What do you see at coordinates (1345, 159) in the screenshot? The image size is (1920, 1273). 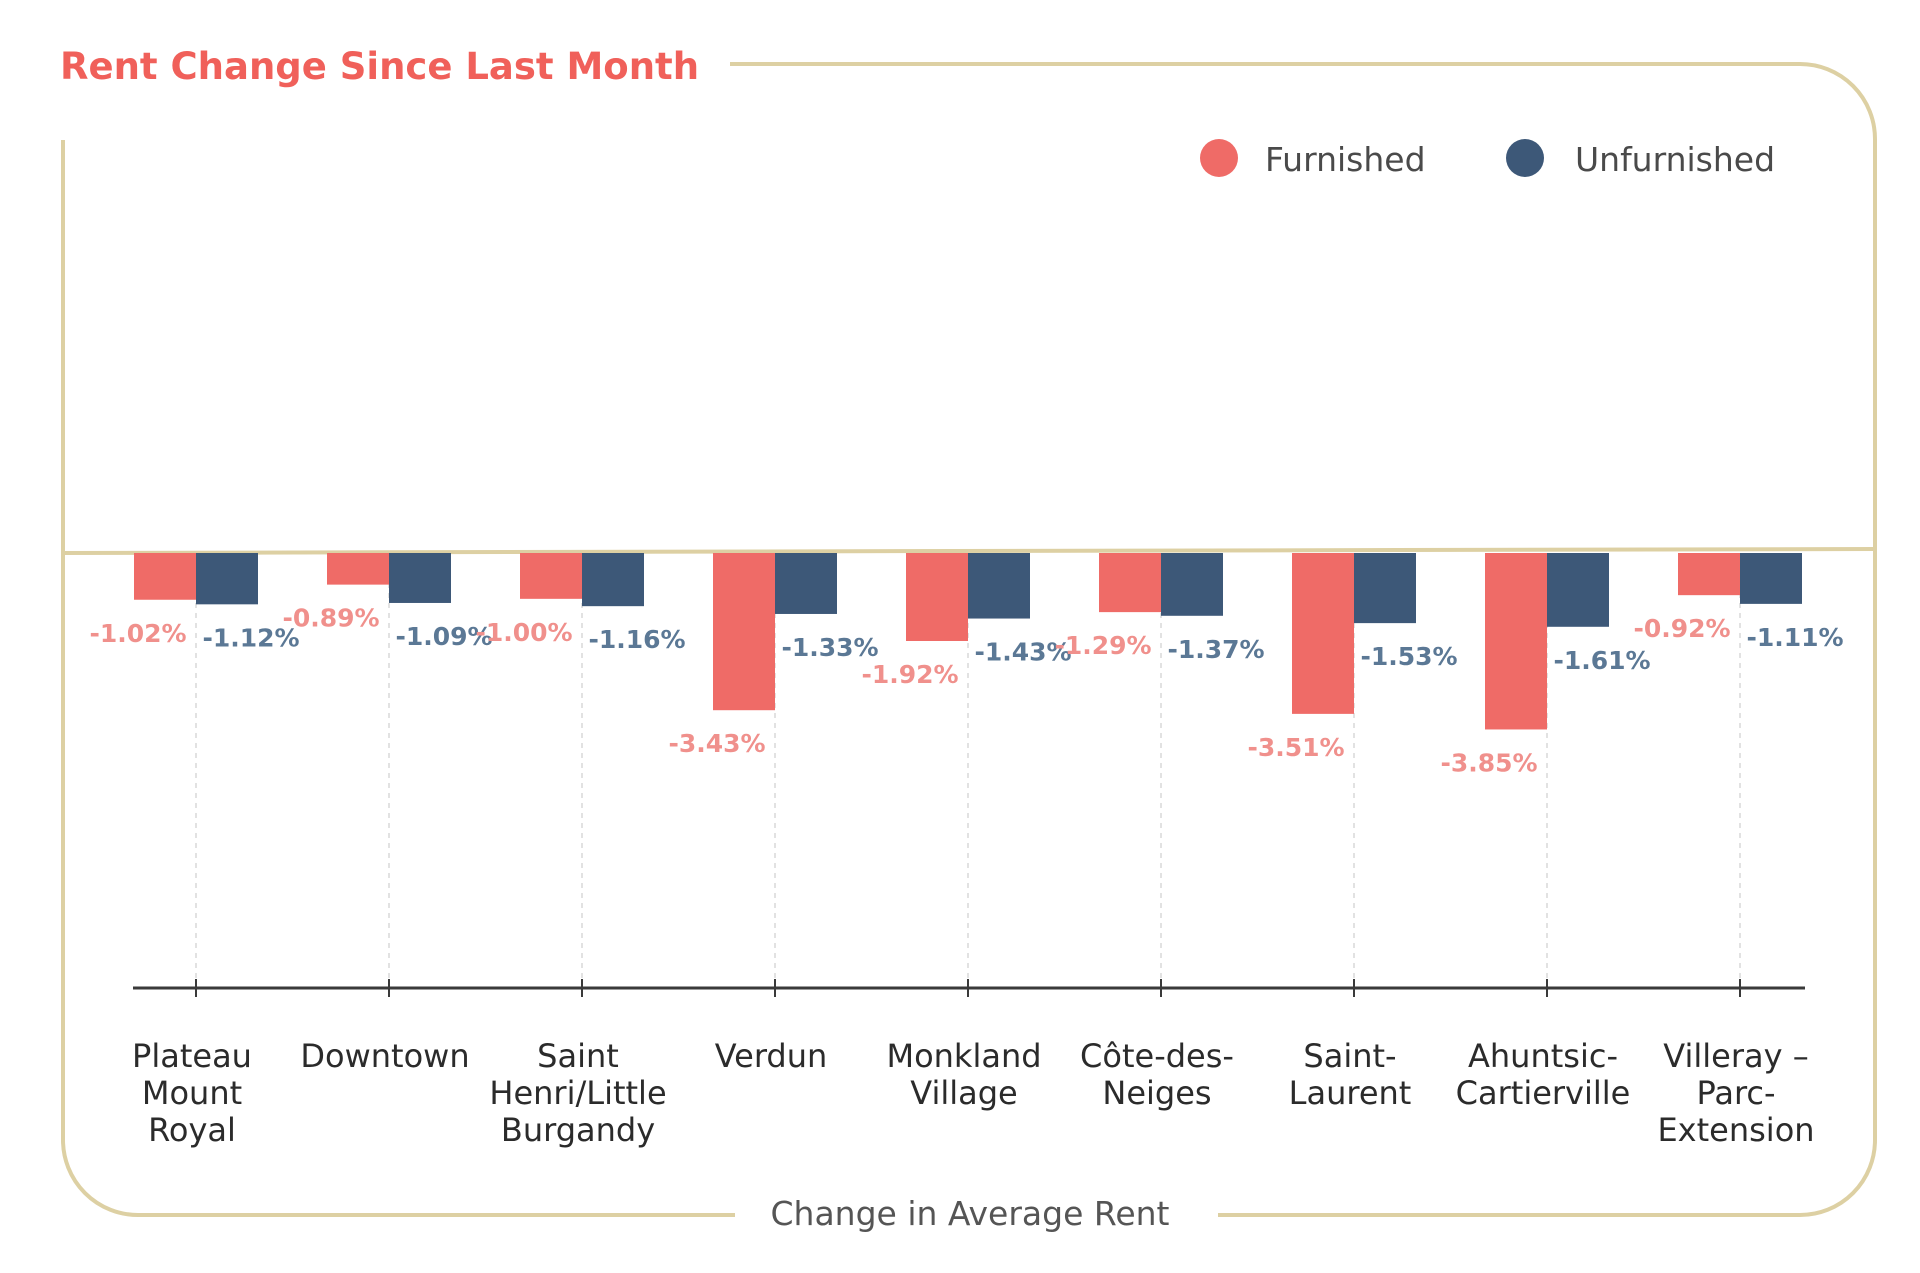 I see `legend-furnished-label: Furnished` at bounding box center [1345, 159].